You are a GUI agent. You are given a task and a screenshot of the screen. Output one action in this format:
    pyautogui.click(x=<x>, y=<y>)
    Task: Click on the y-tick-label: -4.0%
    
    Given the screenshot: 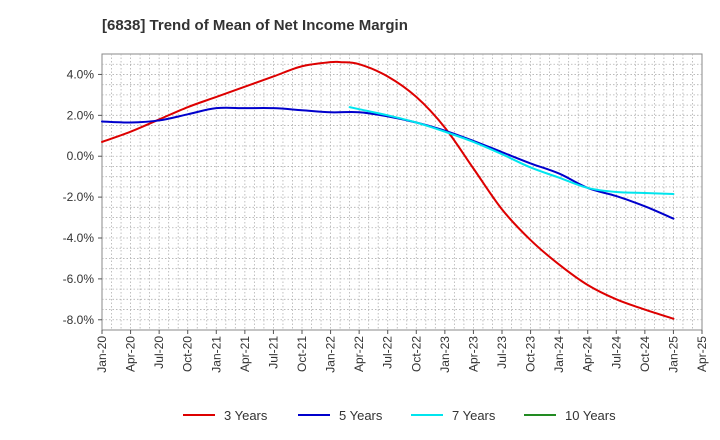 What is the action you would take?
    pyautogui.click(x=79, y=238)
    